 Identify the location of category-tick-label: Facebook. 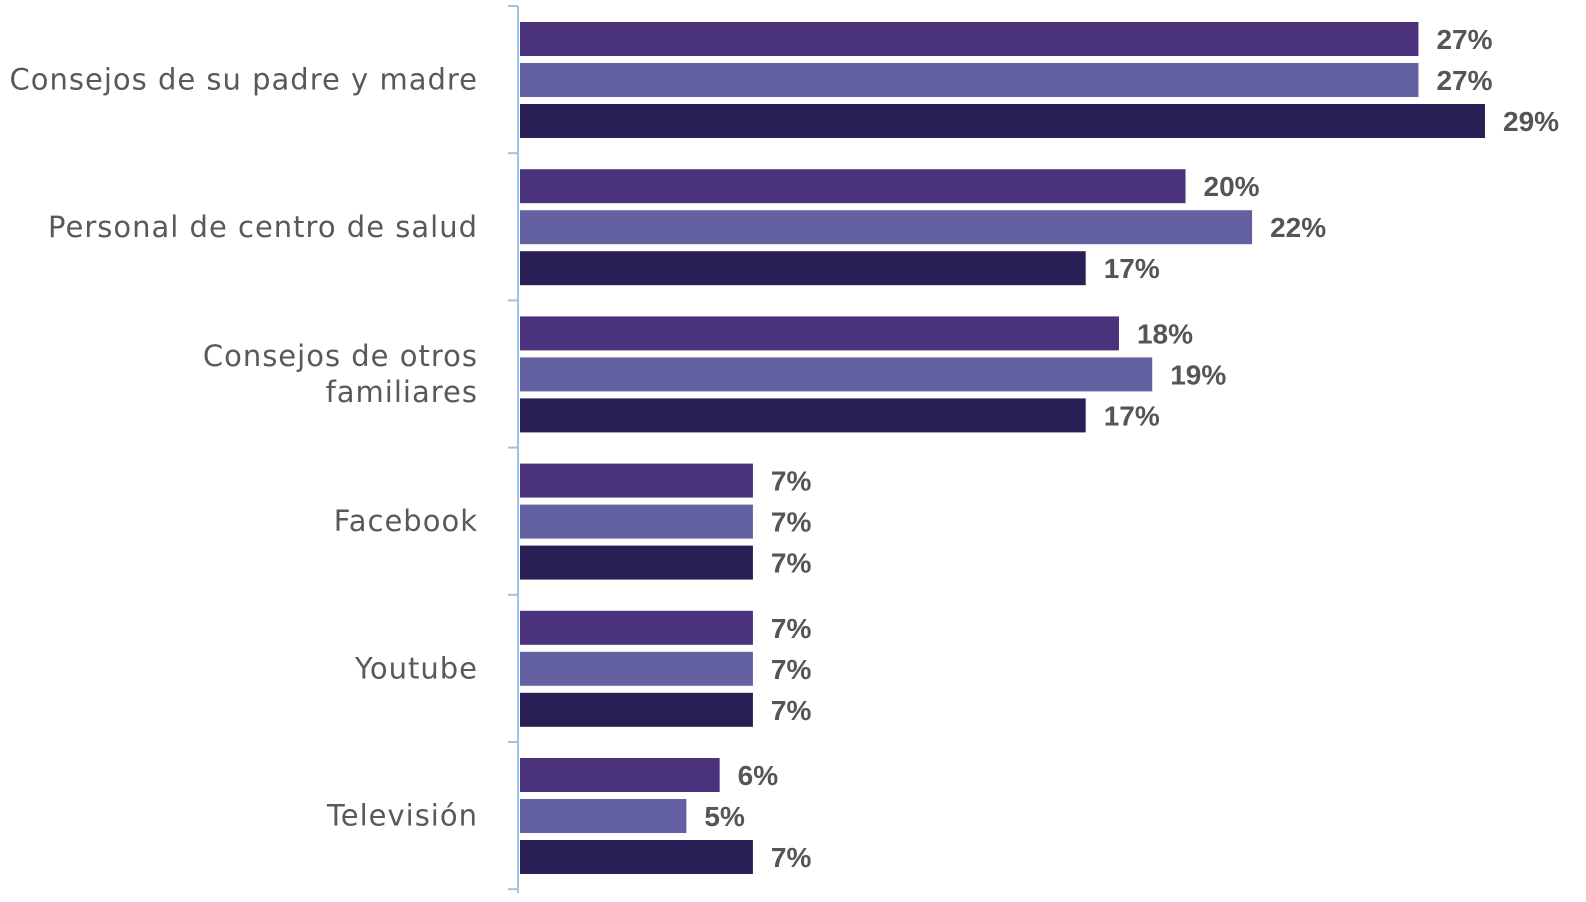
(406, 521).